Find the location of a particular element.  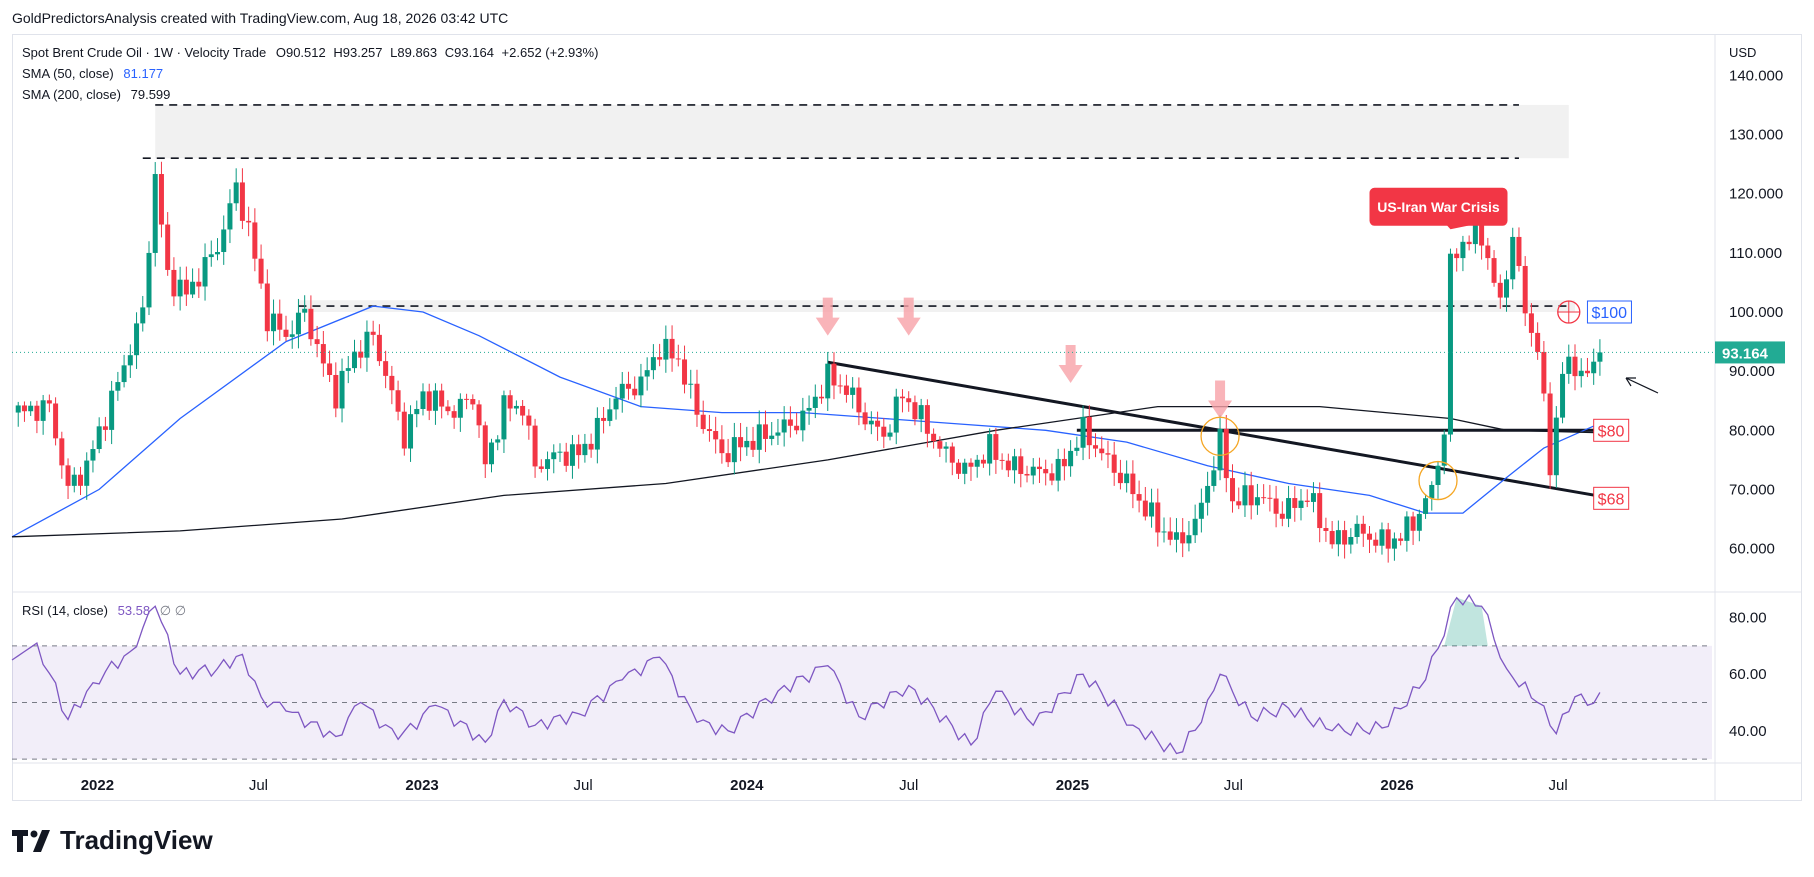

time-tick-label: 2023 is located at coordinates (421, 785).